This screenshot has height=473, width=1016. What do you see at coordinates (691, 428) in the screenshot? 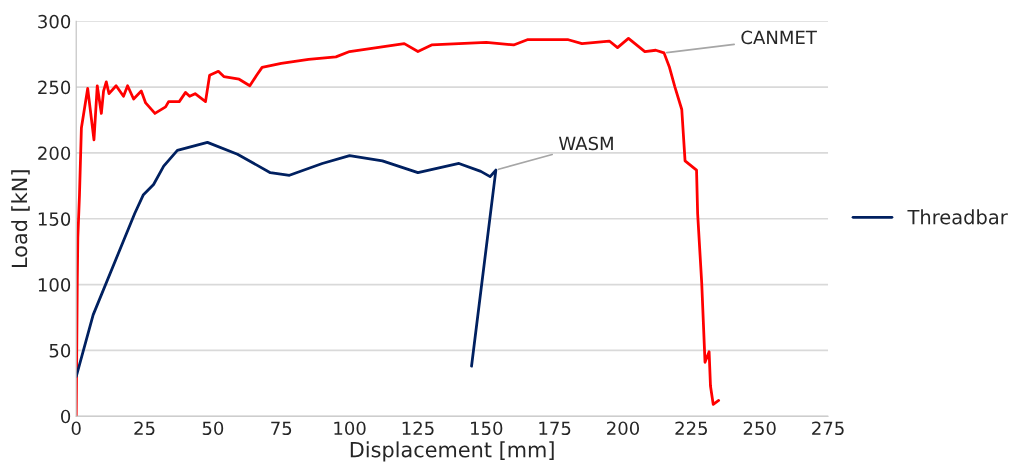
I see `x-tick-label: 225` at bounding box center [691, 428].